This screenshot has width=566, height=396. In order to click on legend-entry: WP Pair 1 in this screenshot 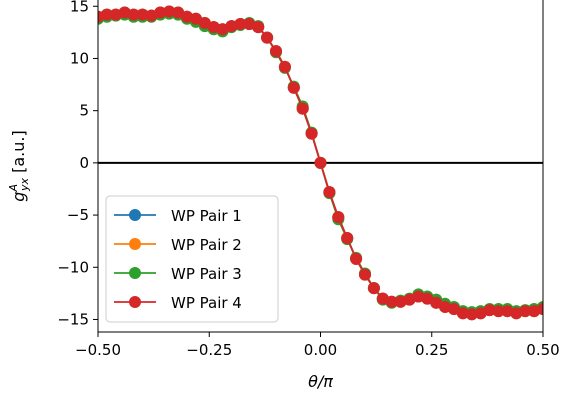, I will do `click(178, 216)`.